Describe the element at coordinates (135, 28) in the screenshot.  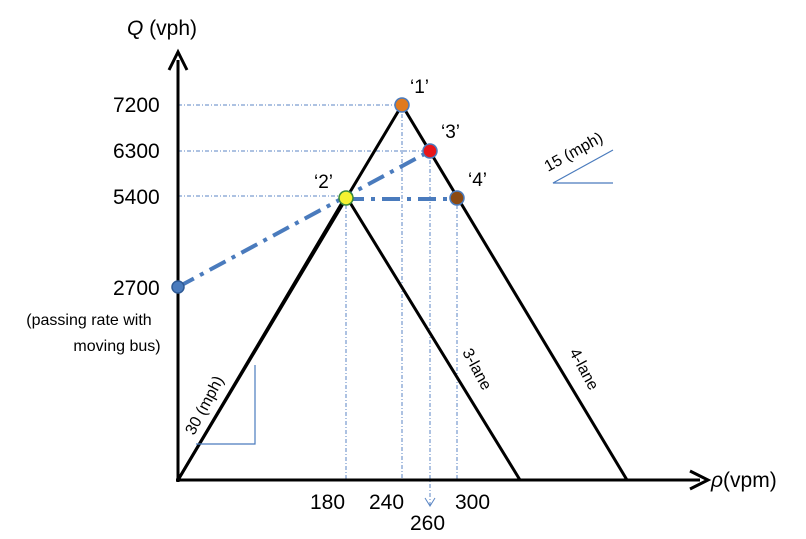
I see `y-axis-var: Q` at that location.